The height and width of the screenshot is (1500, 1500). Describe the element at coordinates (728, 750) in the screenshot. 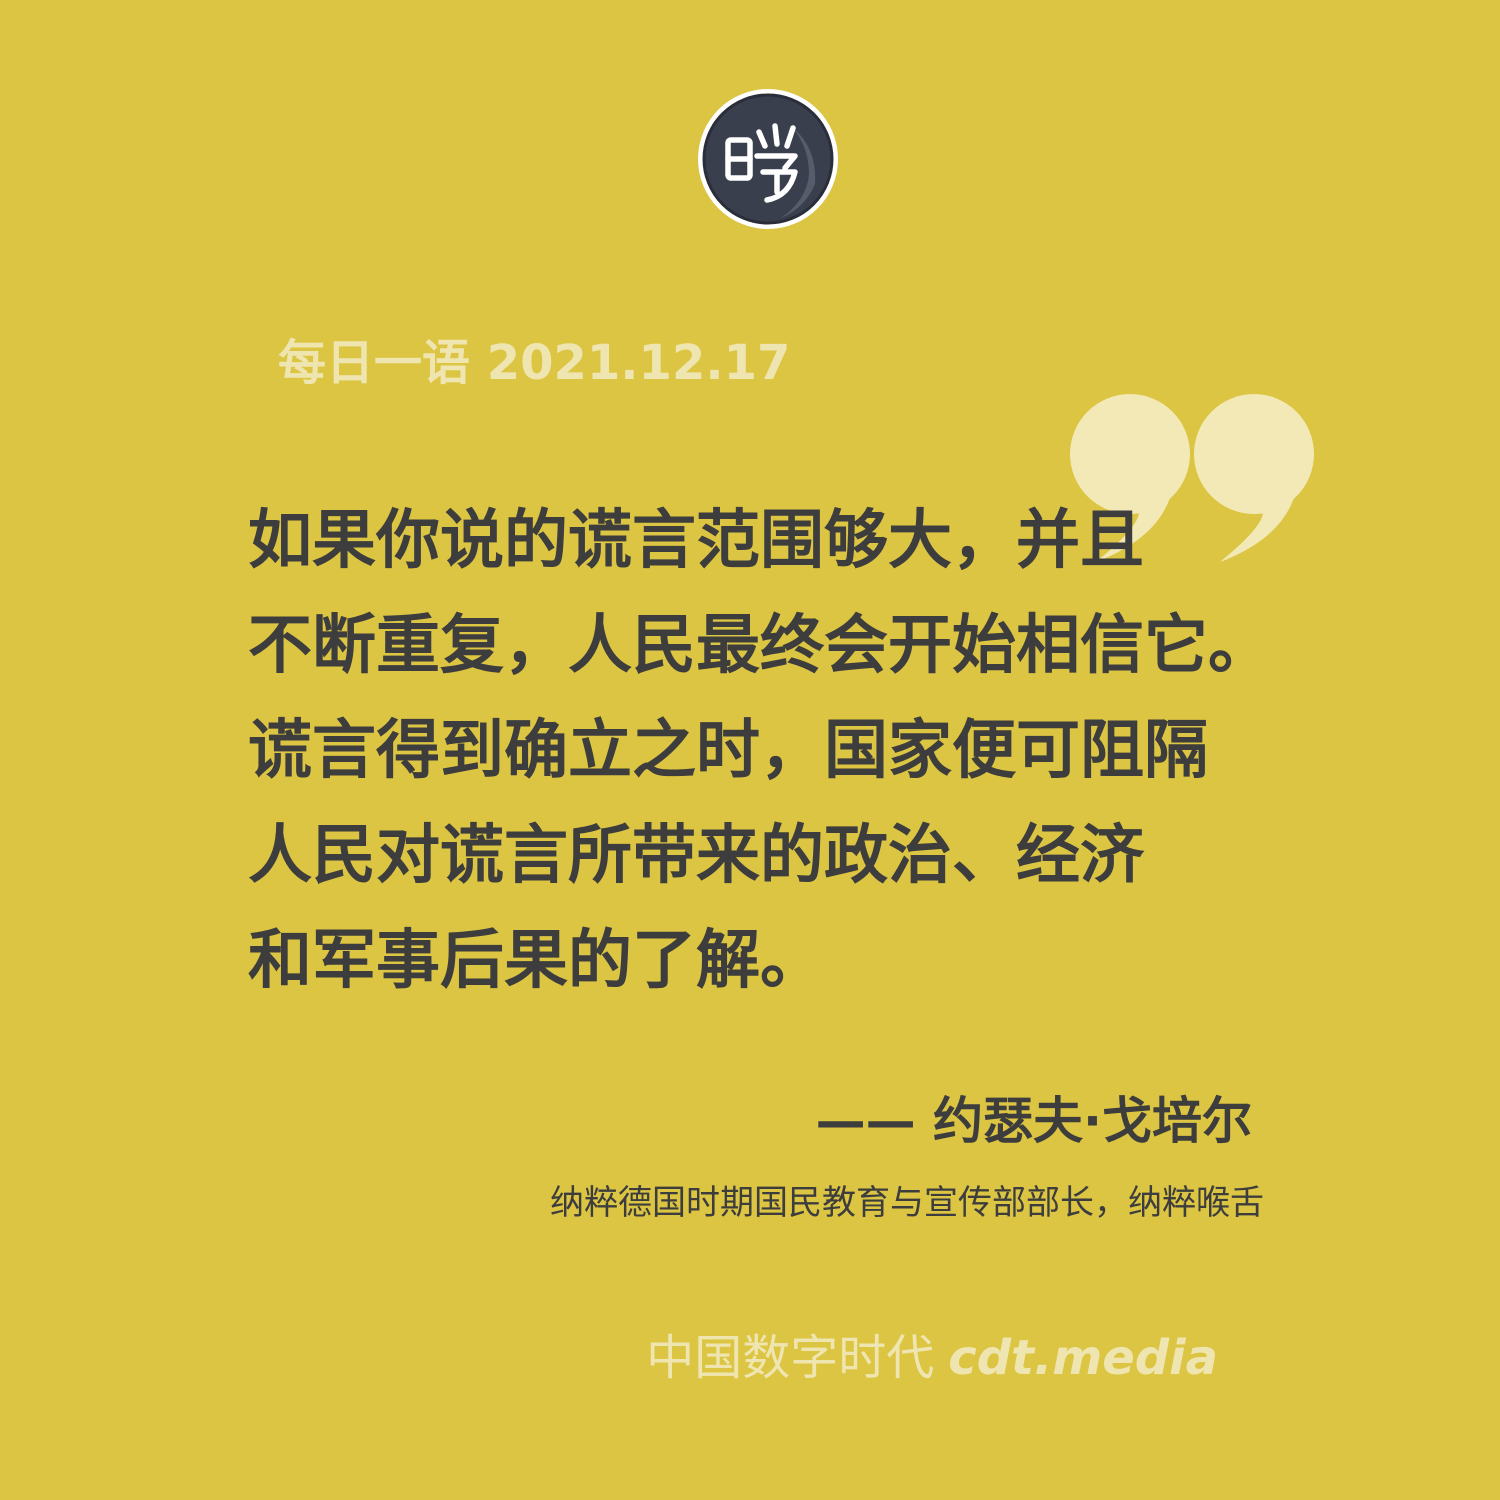

I see `quote-line: 谎言得到确立之时，国家便可阻隔` at that location.